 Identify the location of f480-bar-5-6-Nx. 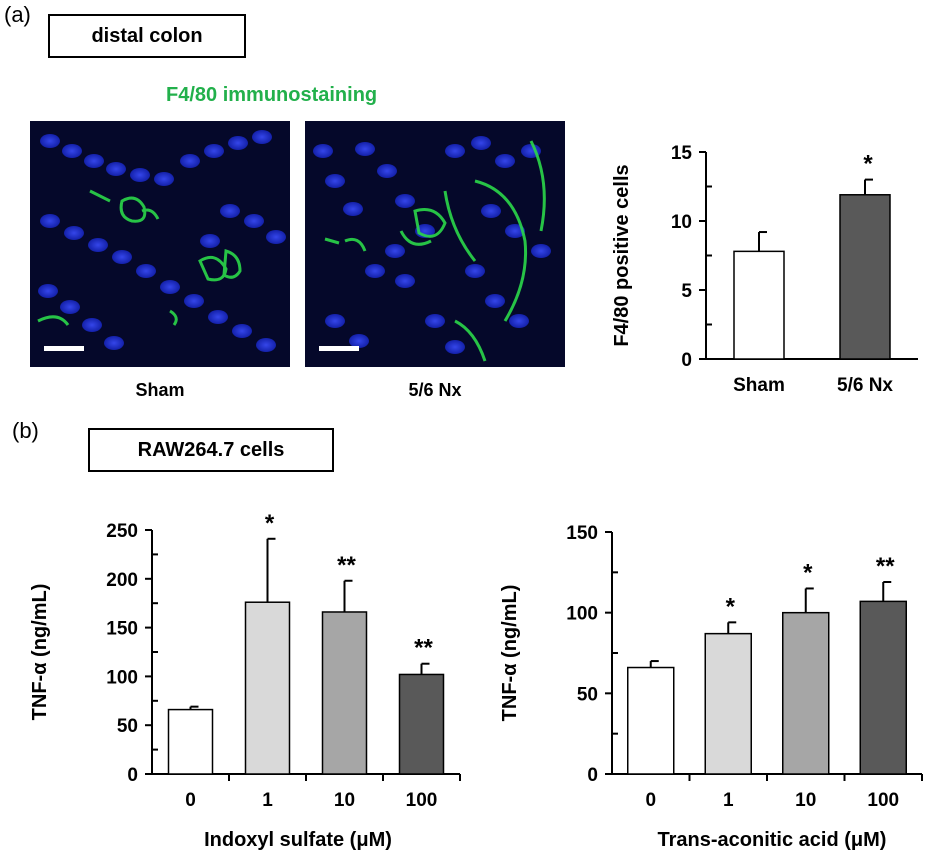
(865, 277).